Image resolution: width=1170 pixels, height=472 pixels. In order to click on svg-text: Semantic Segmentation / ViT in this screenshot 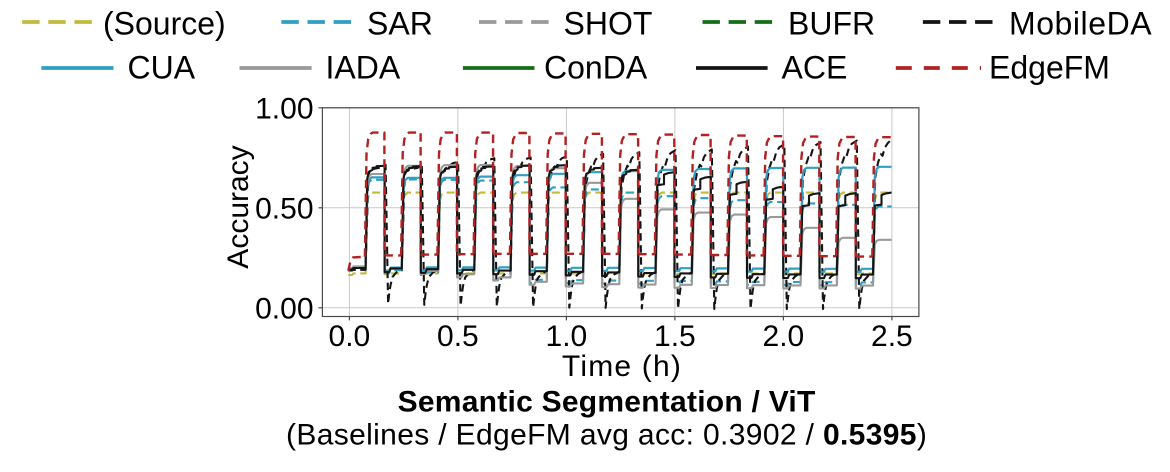, I will do `click(607, 402)`.